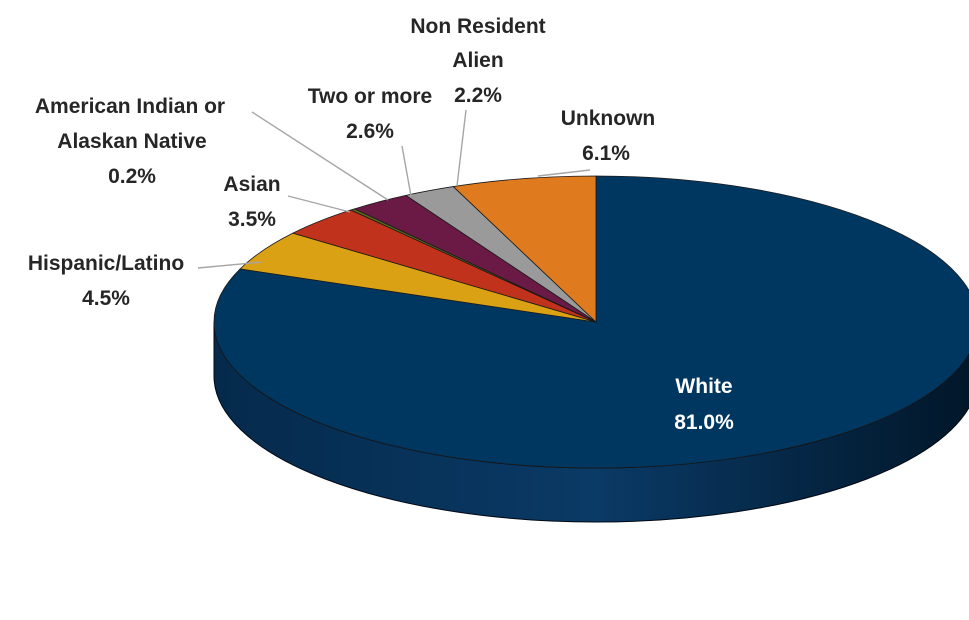 The height and width of the screenshot is (620, 969). Describe the element at coordinates (394, 189) in the screenshot. I see `leader-lines` at that location.